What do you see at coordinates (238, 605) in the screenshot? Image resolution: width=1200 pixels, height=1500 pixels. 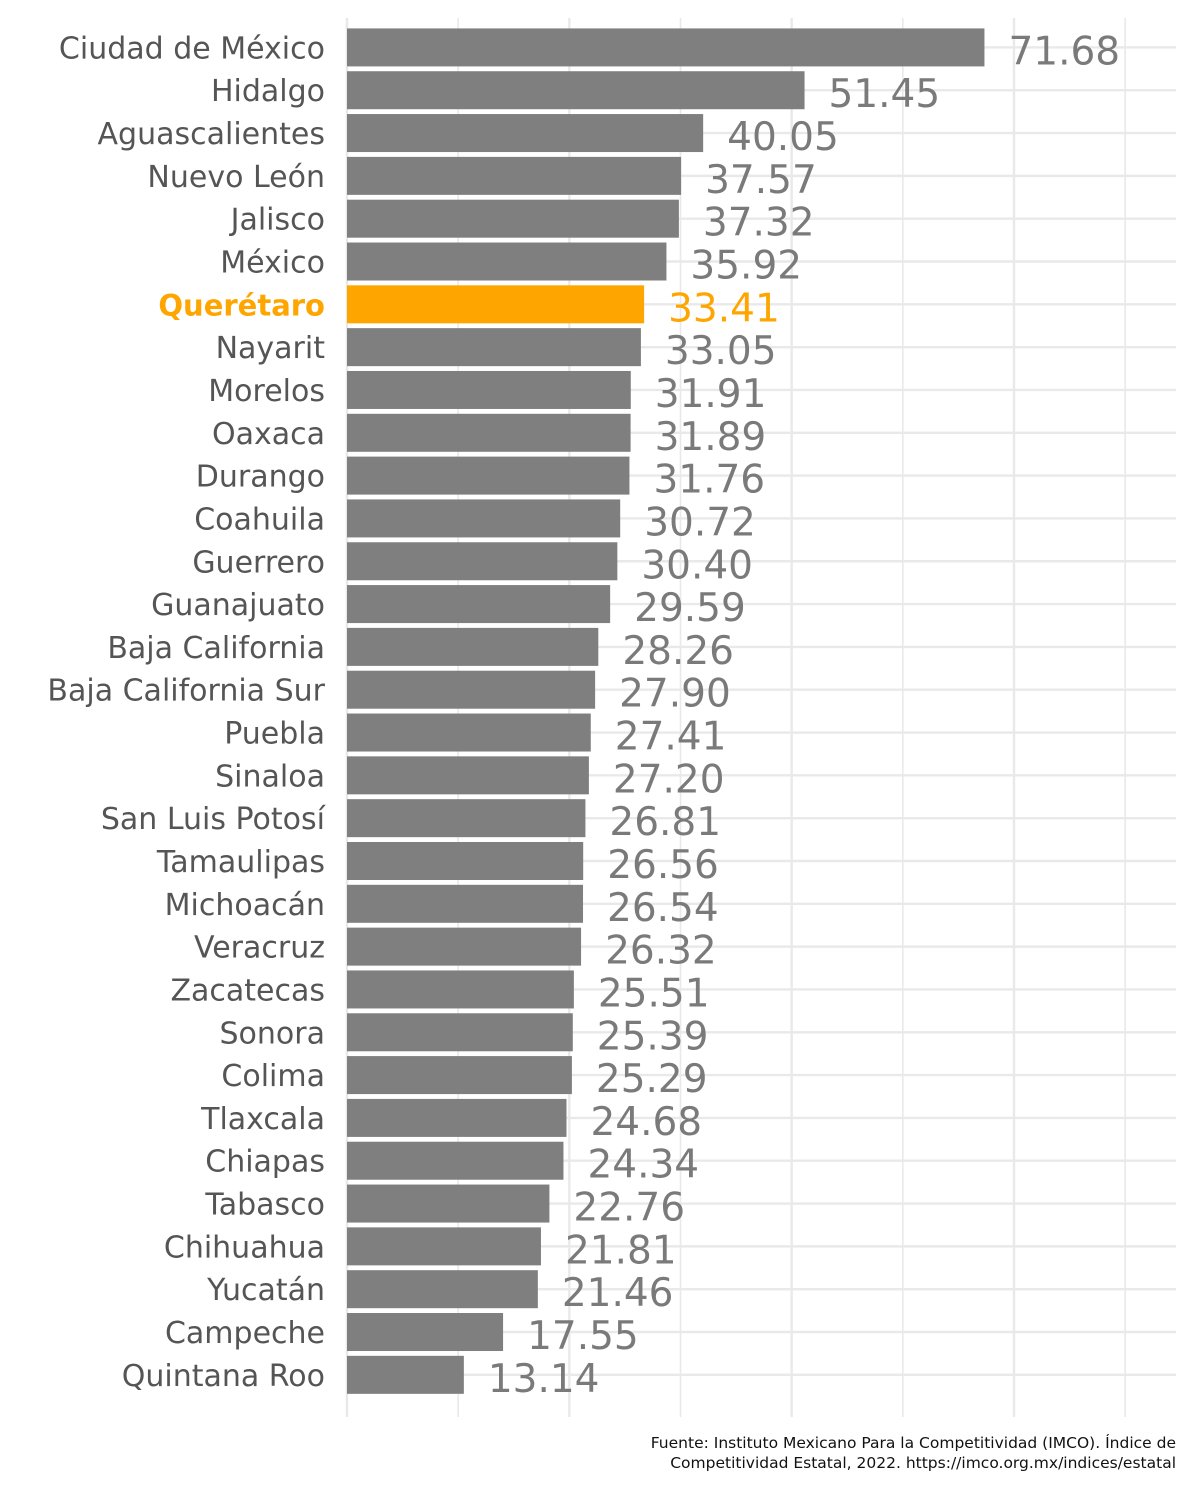 I see `category-label: Guanajuato` at bounding box center [238, 605].